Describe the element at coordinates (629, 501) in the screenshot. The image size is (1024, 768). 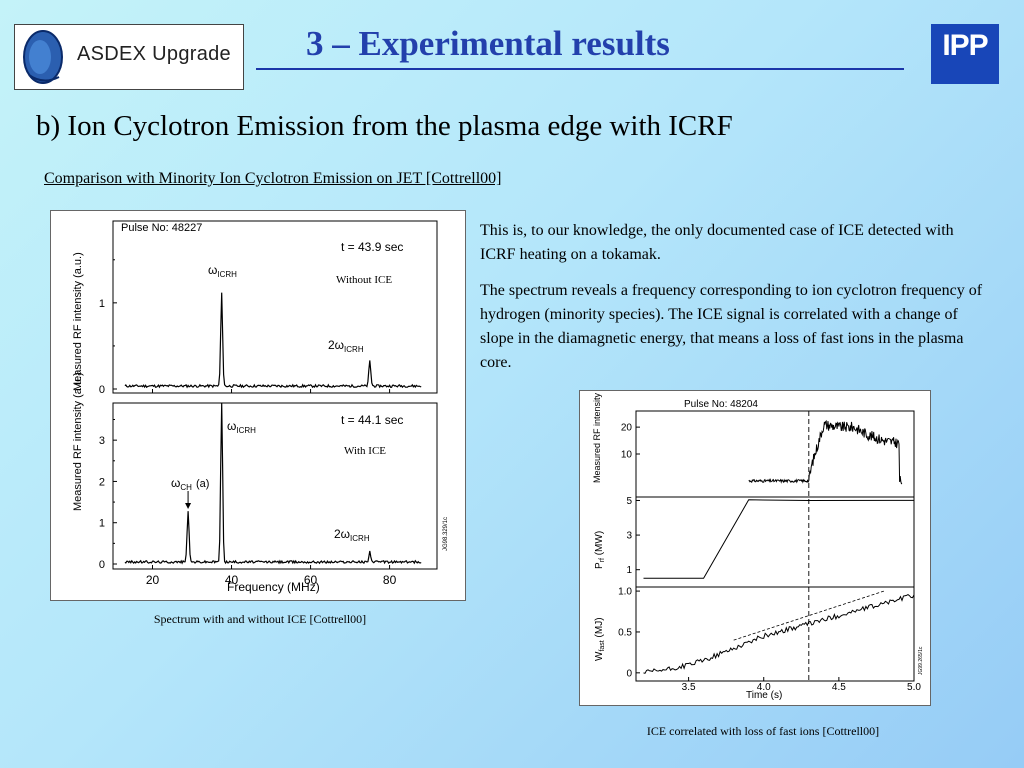
I see `y-tick-label: 5` at that location.